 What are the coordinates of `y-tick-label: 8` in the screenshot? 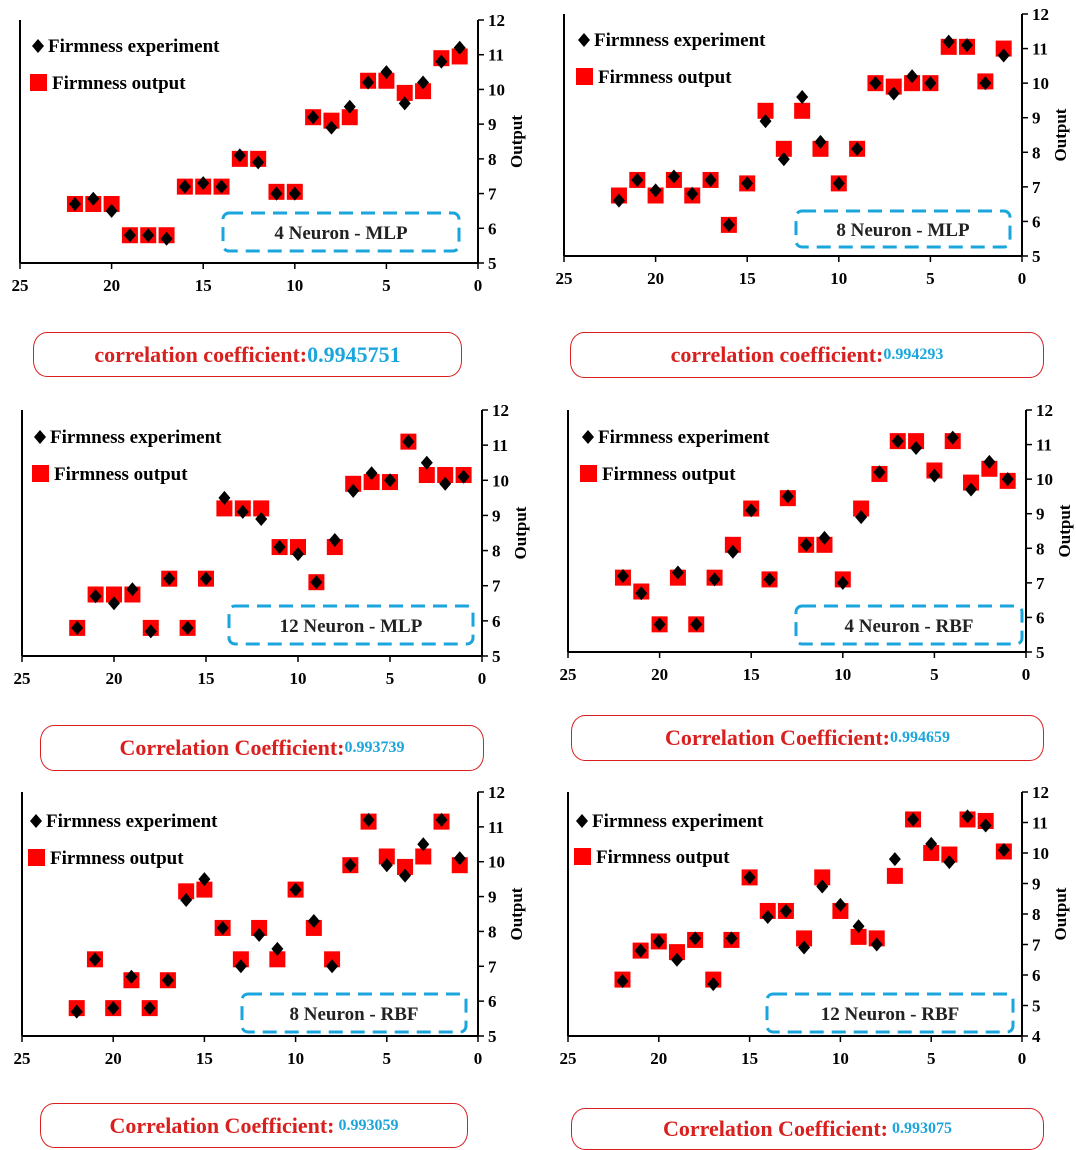 It's located at (492, 931).